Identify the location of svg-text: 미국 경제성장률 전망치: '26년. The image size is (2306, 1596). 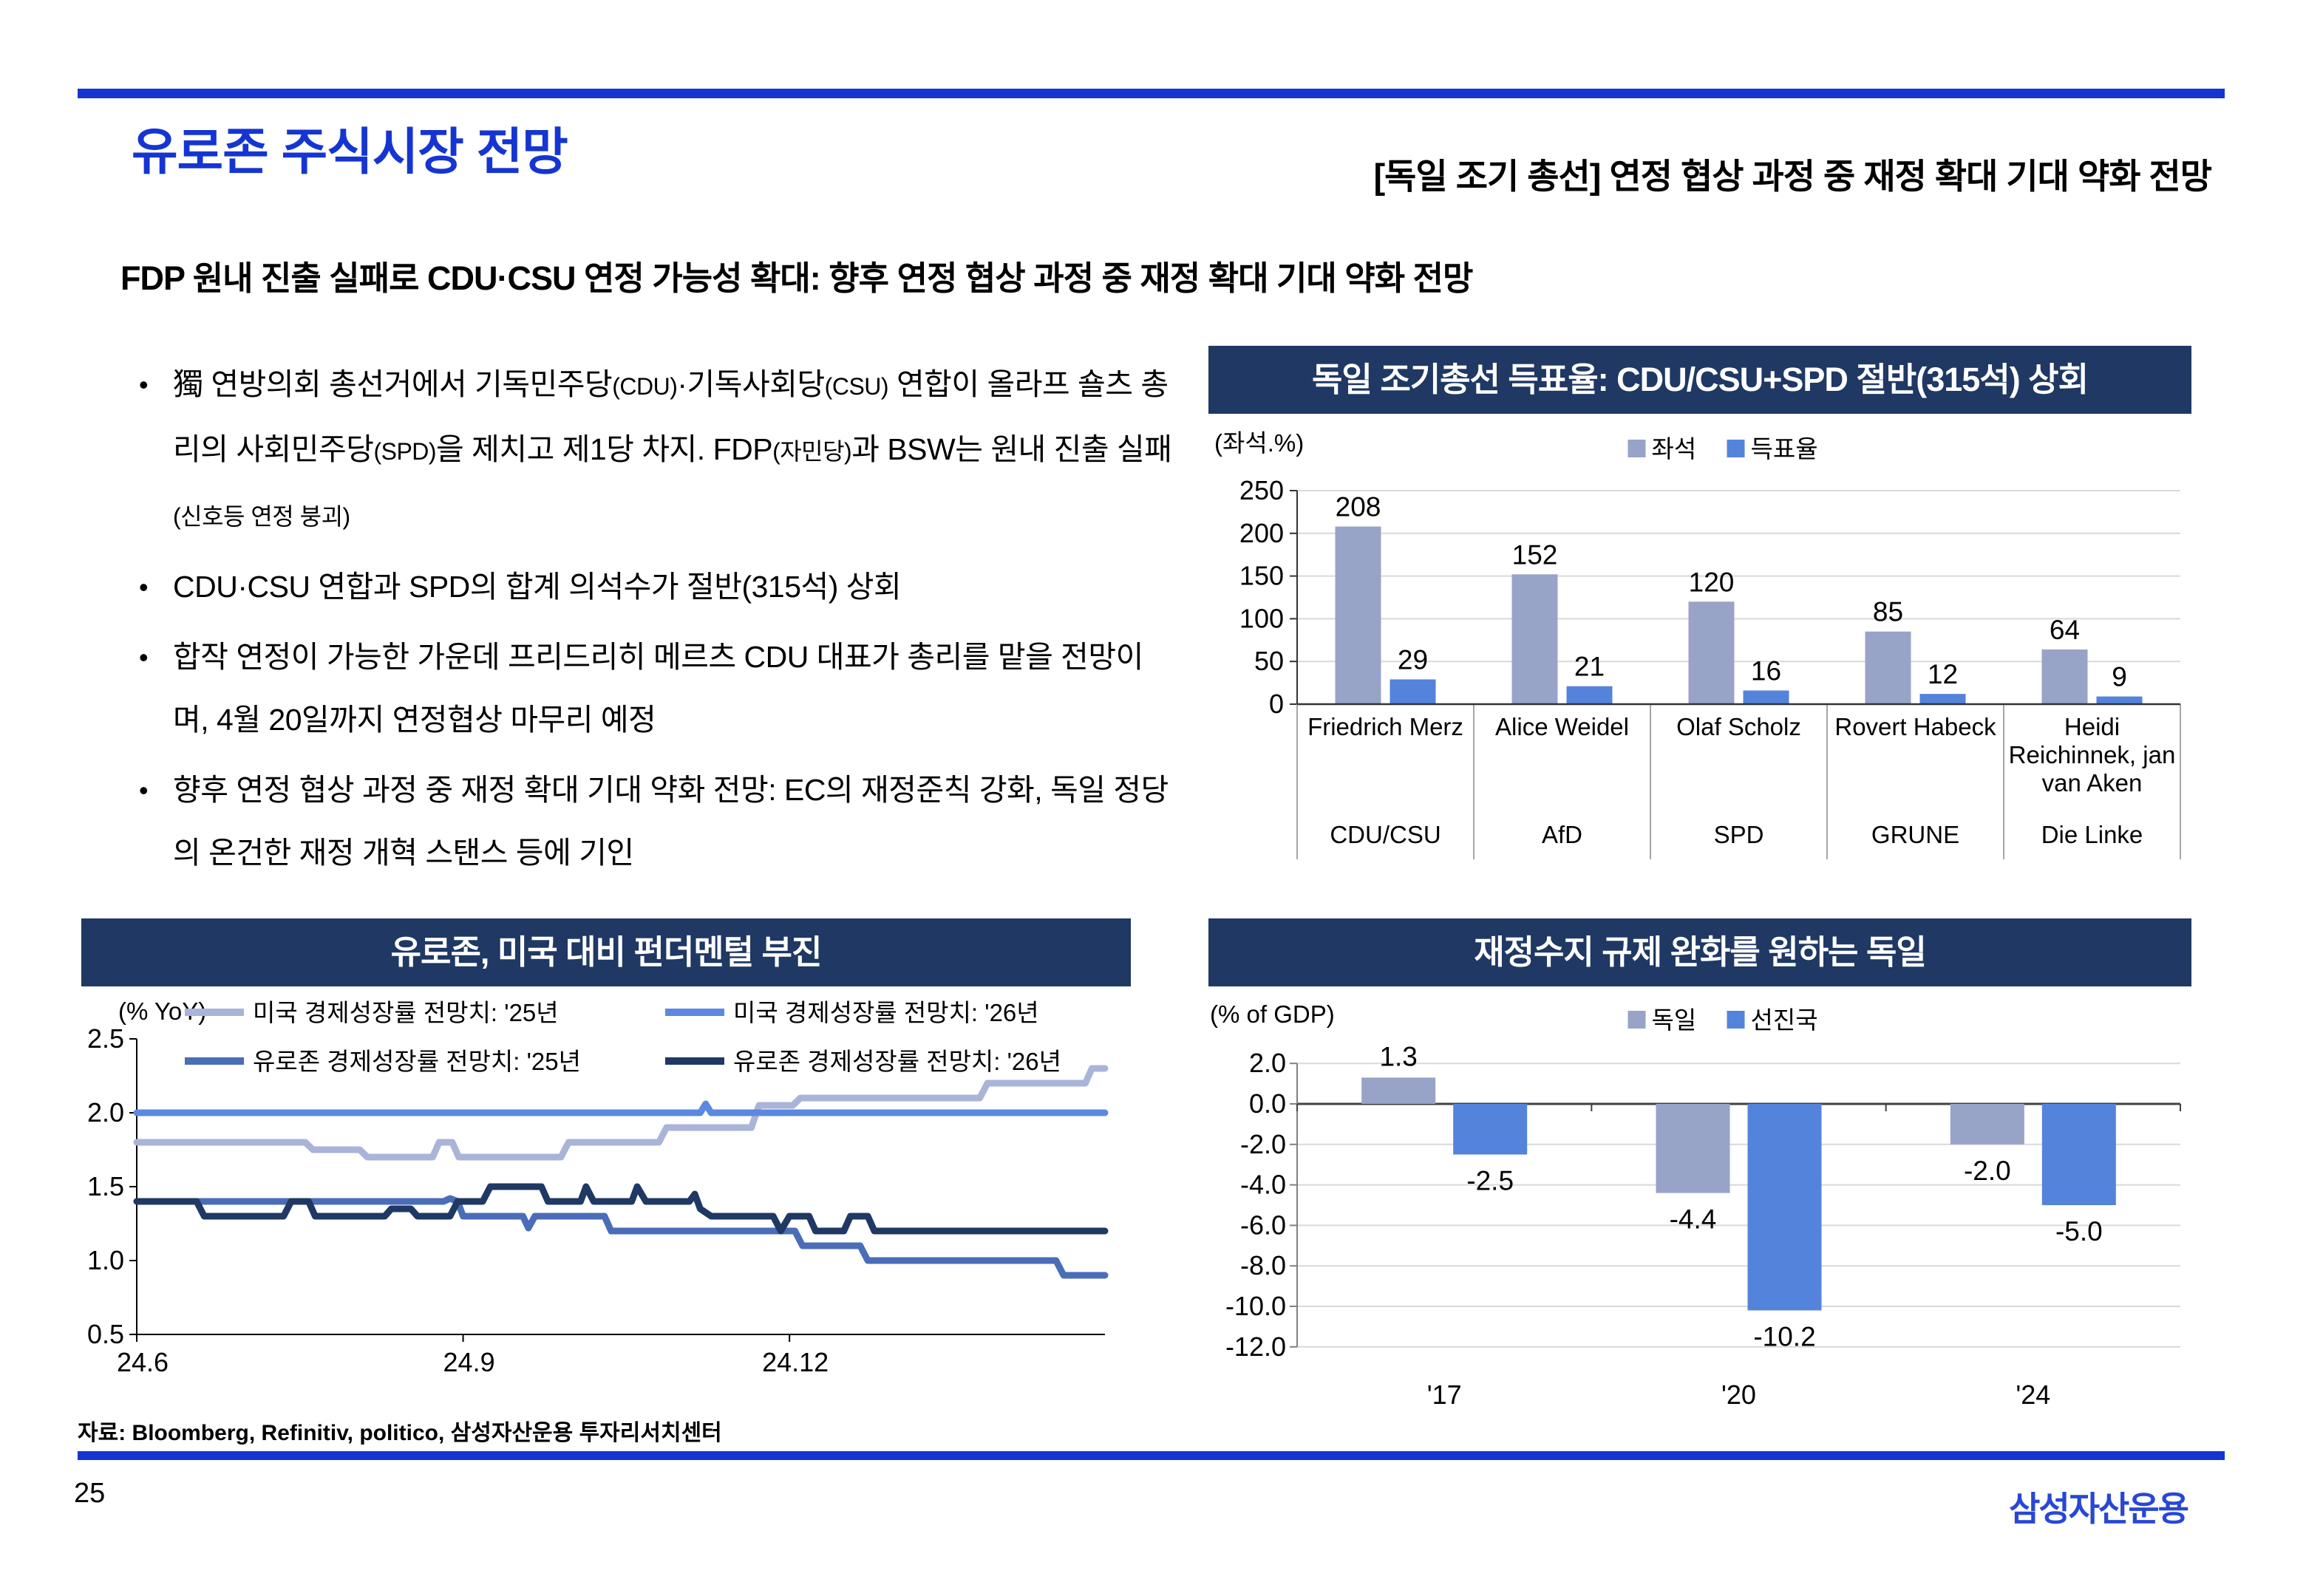
(886, 1012).